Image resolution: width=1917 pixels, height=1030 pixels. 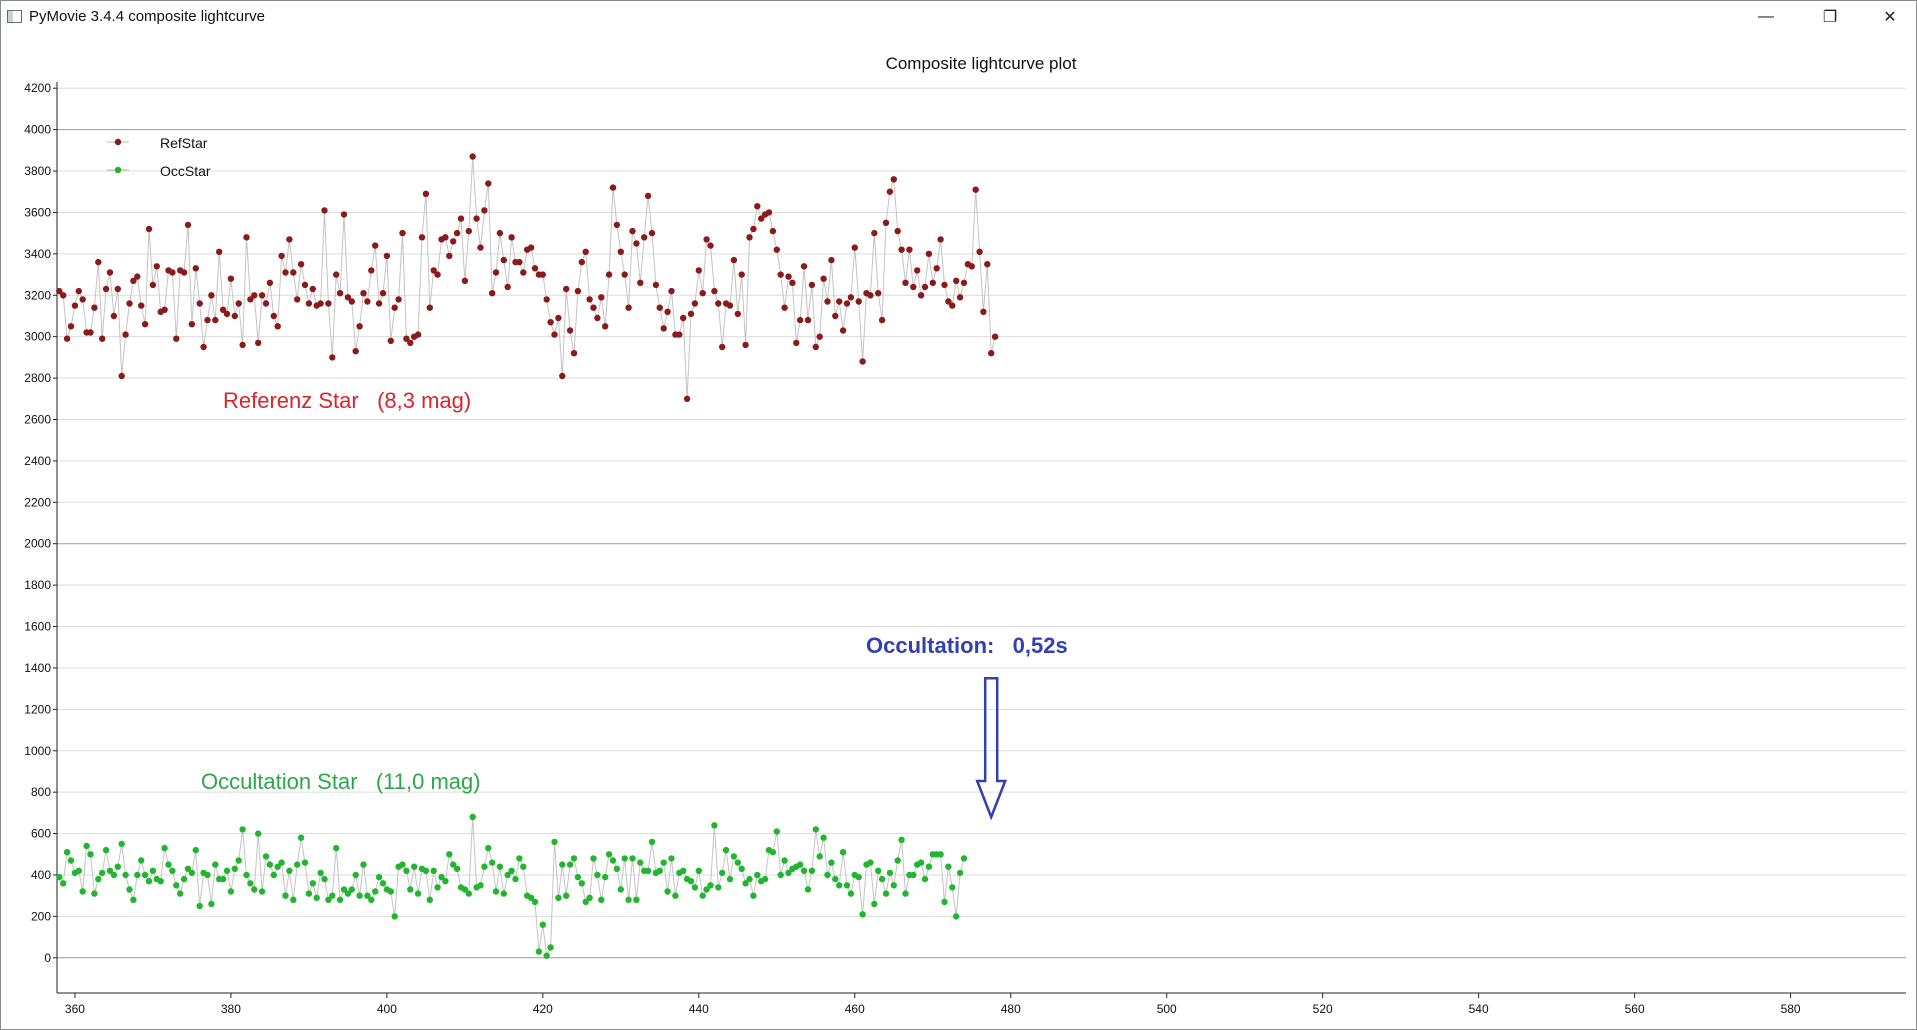 What do you see at coordinates (37, 130) in the screenshot?
I see `y-tick-label: 4000` at bounding box center [37, 130].